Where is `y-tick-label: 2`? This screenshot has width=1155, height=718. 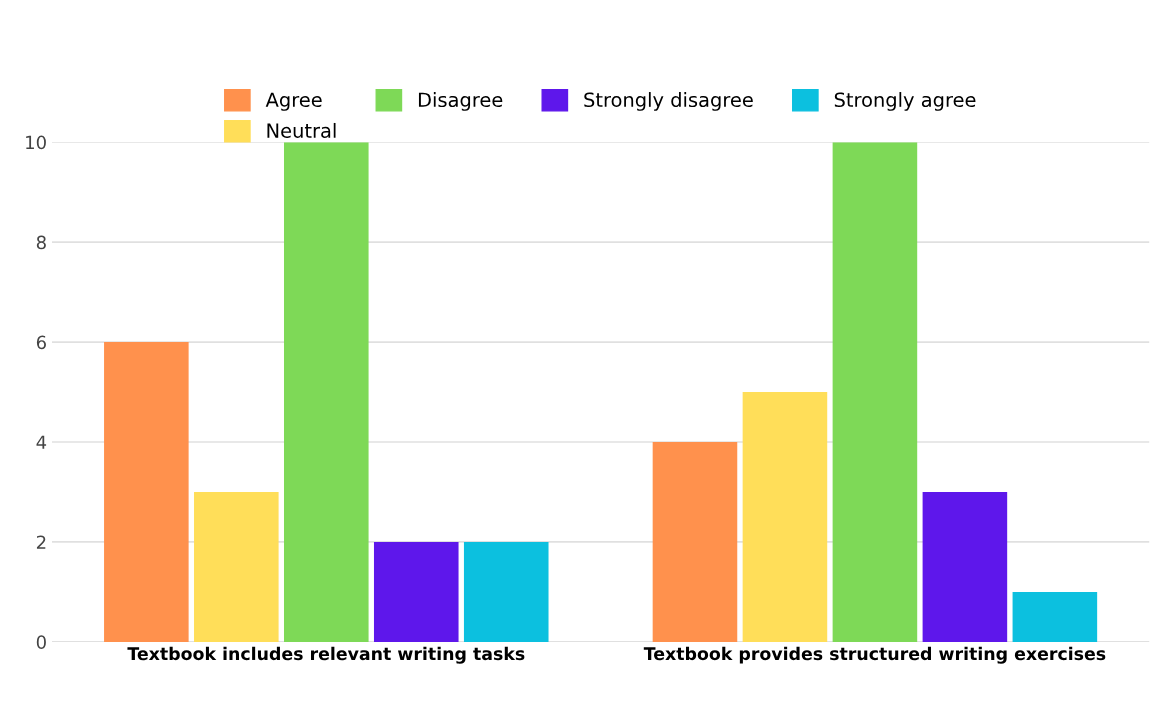
y-tick-label: 2 is located at coordinates (41, 542).